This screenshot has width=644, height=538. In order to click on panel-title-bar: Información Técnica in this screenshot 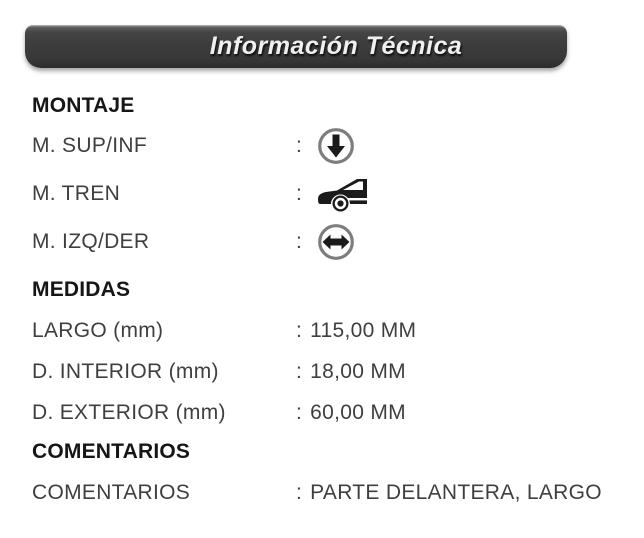, I will do `click(296, 46)`.